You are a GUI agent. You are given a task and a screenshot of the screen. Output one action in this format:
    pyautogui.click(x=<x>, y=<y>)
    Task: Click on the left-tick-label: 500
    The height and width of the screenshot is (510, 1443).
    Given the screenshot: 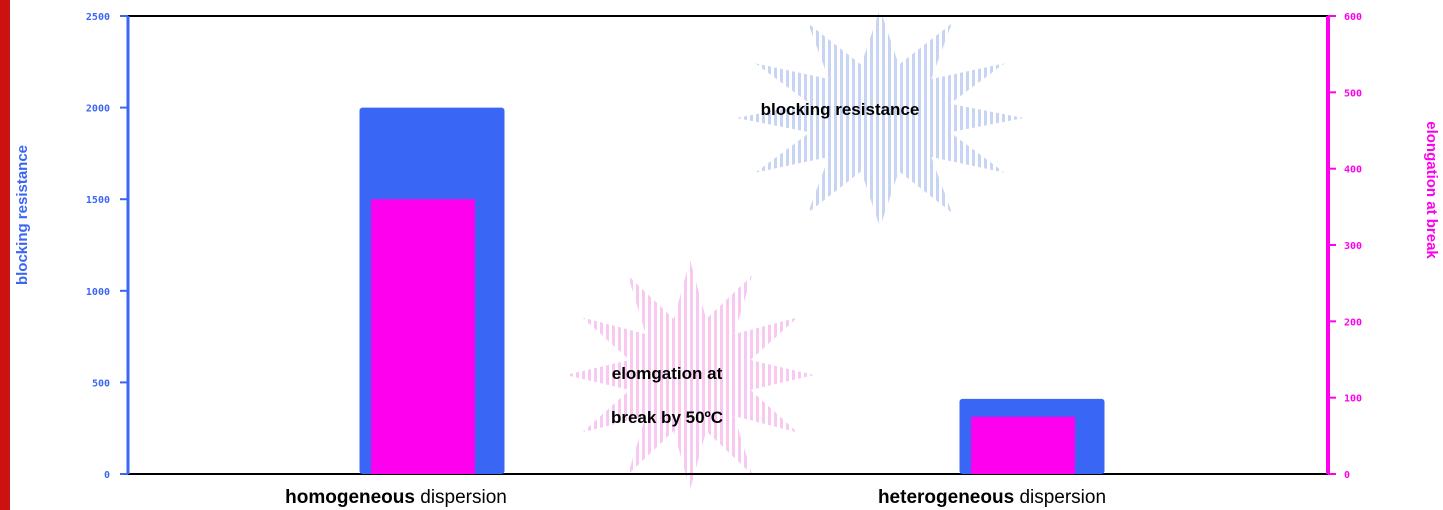 What is the action you would take?
    pyautogui.click(x=101, y=383)
    